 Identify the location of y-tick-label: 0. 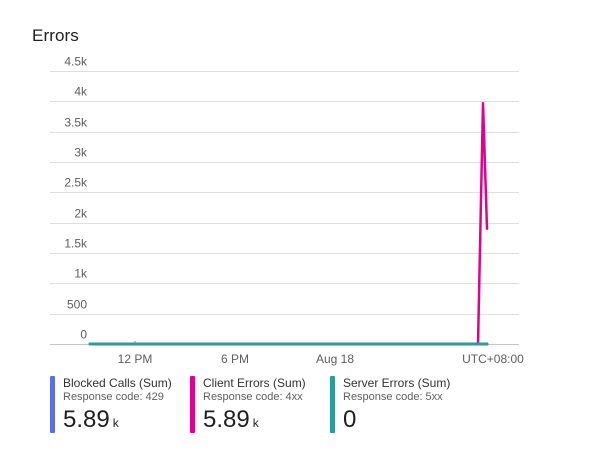
(83, 335).